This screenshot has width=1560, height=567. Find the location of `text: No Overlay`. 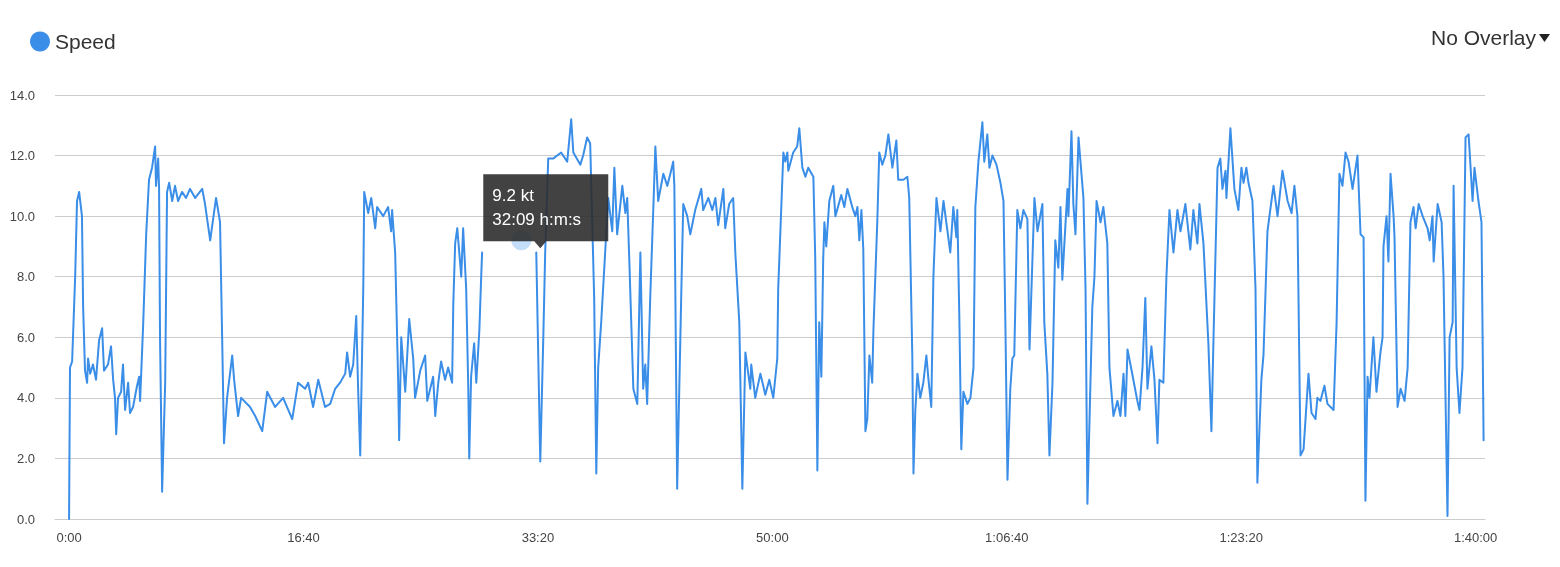

text: No Overlay is located at coordinates (1483, 38).